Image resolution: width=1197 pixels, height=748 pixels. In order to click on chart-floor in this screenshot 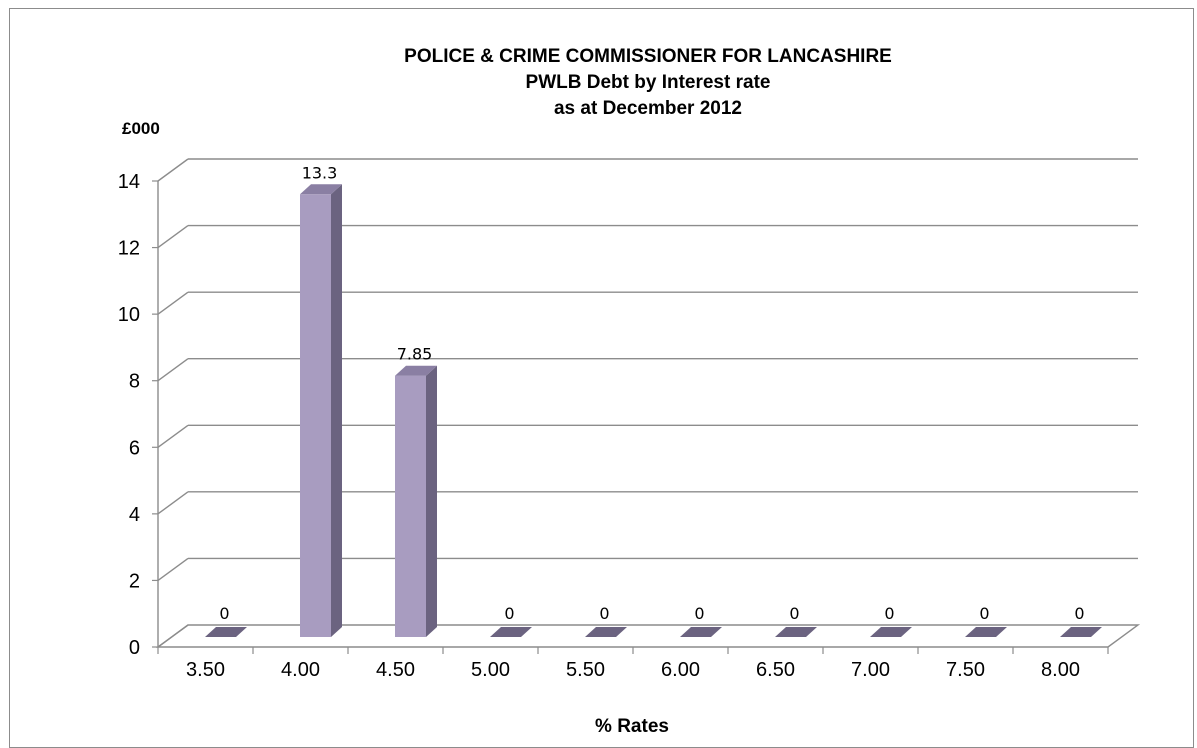, I will do `click(648, 636)`.